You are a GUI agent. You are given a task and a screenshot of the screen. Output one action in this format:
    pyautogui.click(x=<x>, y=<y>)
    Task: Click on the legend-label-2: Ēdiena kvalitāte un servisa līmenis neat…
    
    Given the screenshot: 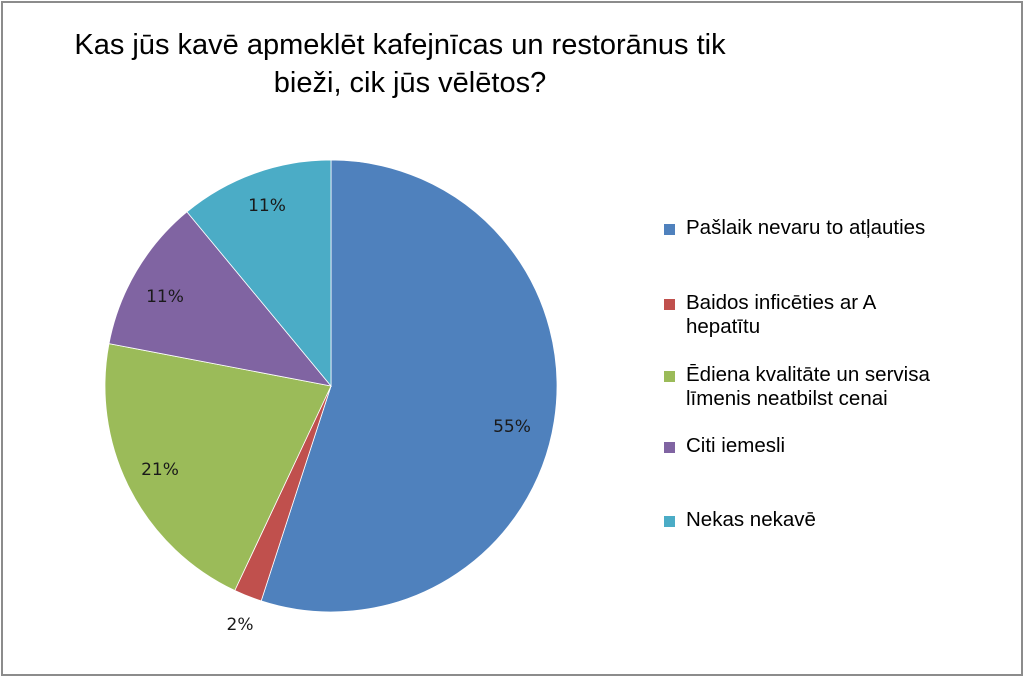 What is the action you would take?
    pyautogui.click(x=808, y=386)
    